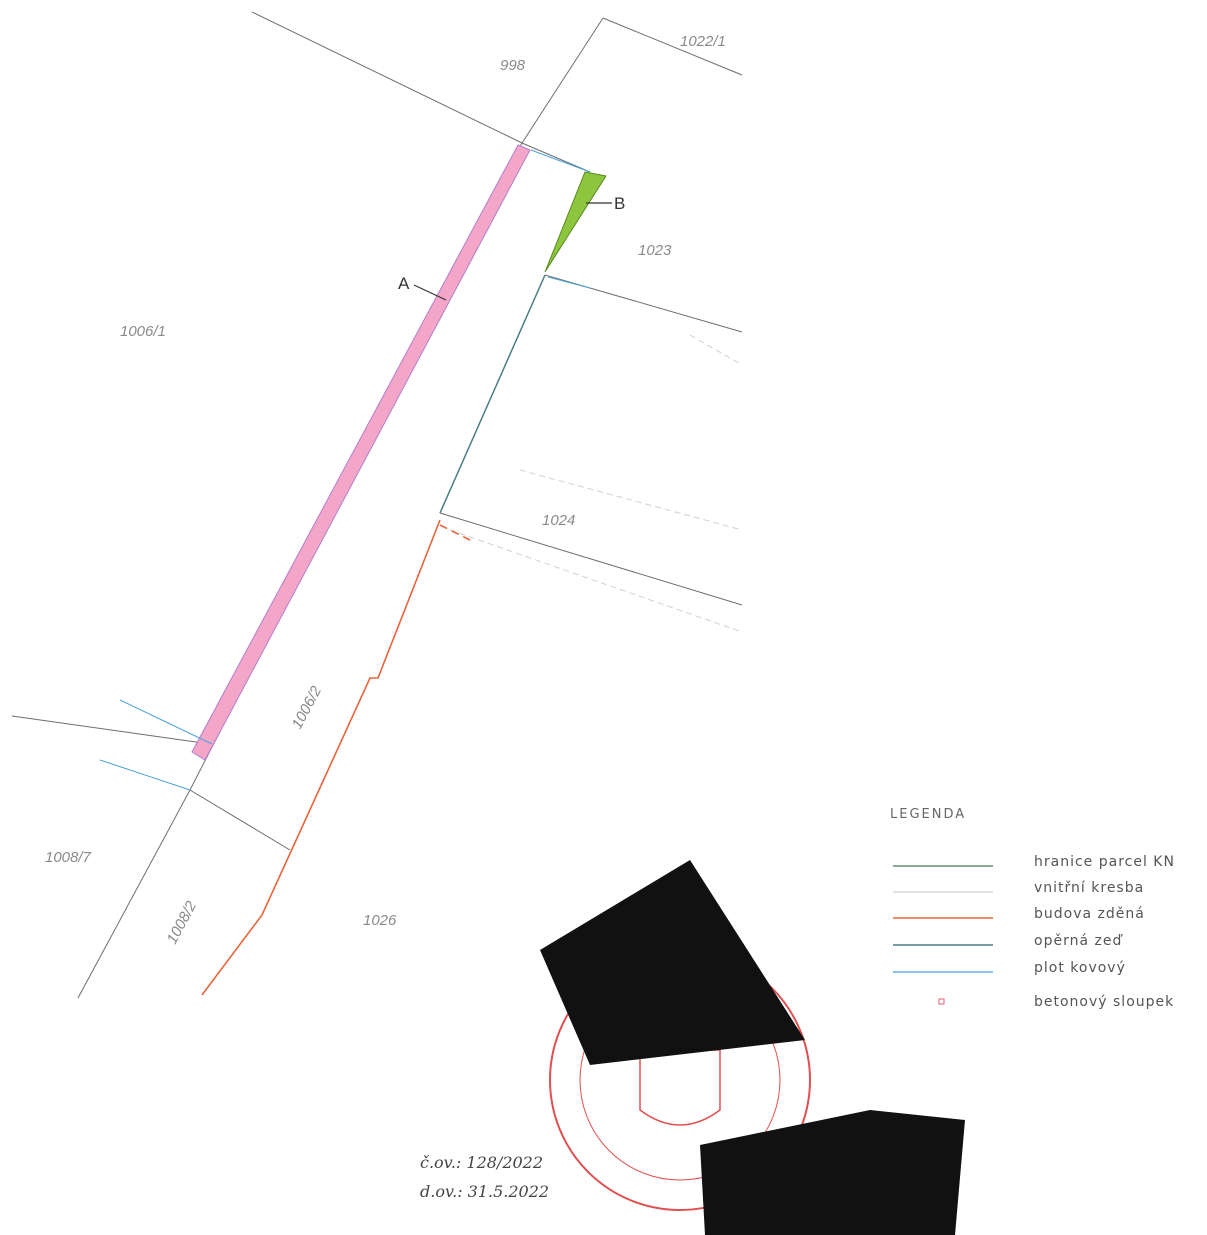  Describe the element at coordinates (481, 1162) in the screenshot. I see `handwritten-number: č.ov.: 128/2022` at that location.